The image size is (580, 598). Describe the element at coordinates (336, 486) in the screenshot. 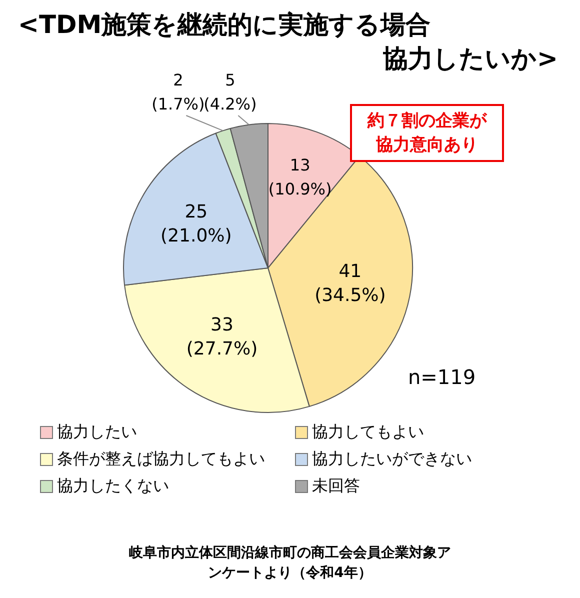

I see `legend-label: 未回答` at that location.